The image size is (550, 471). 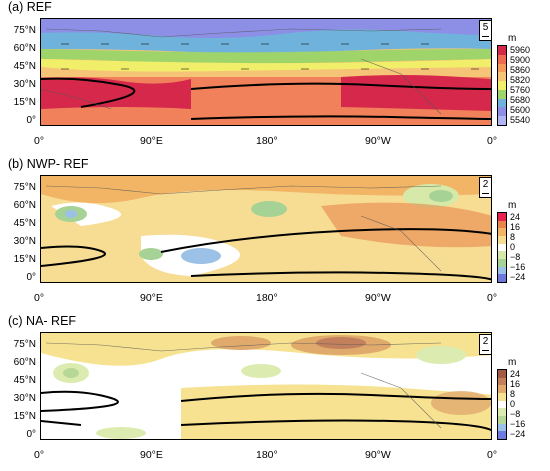 I want to click on colorbar-label: −16, so click(x=518, y=267).